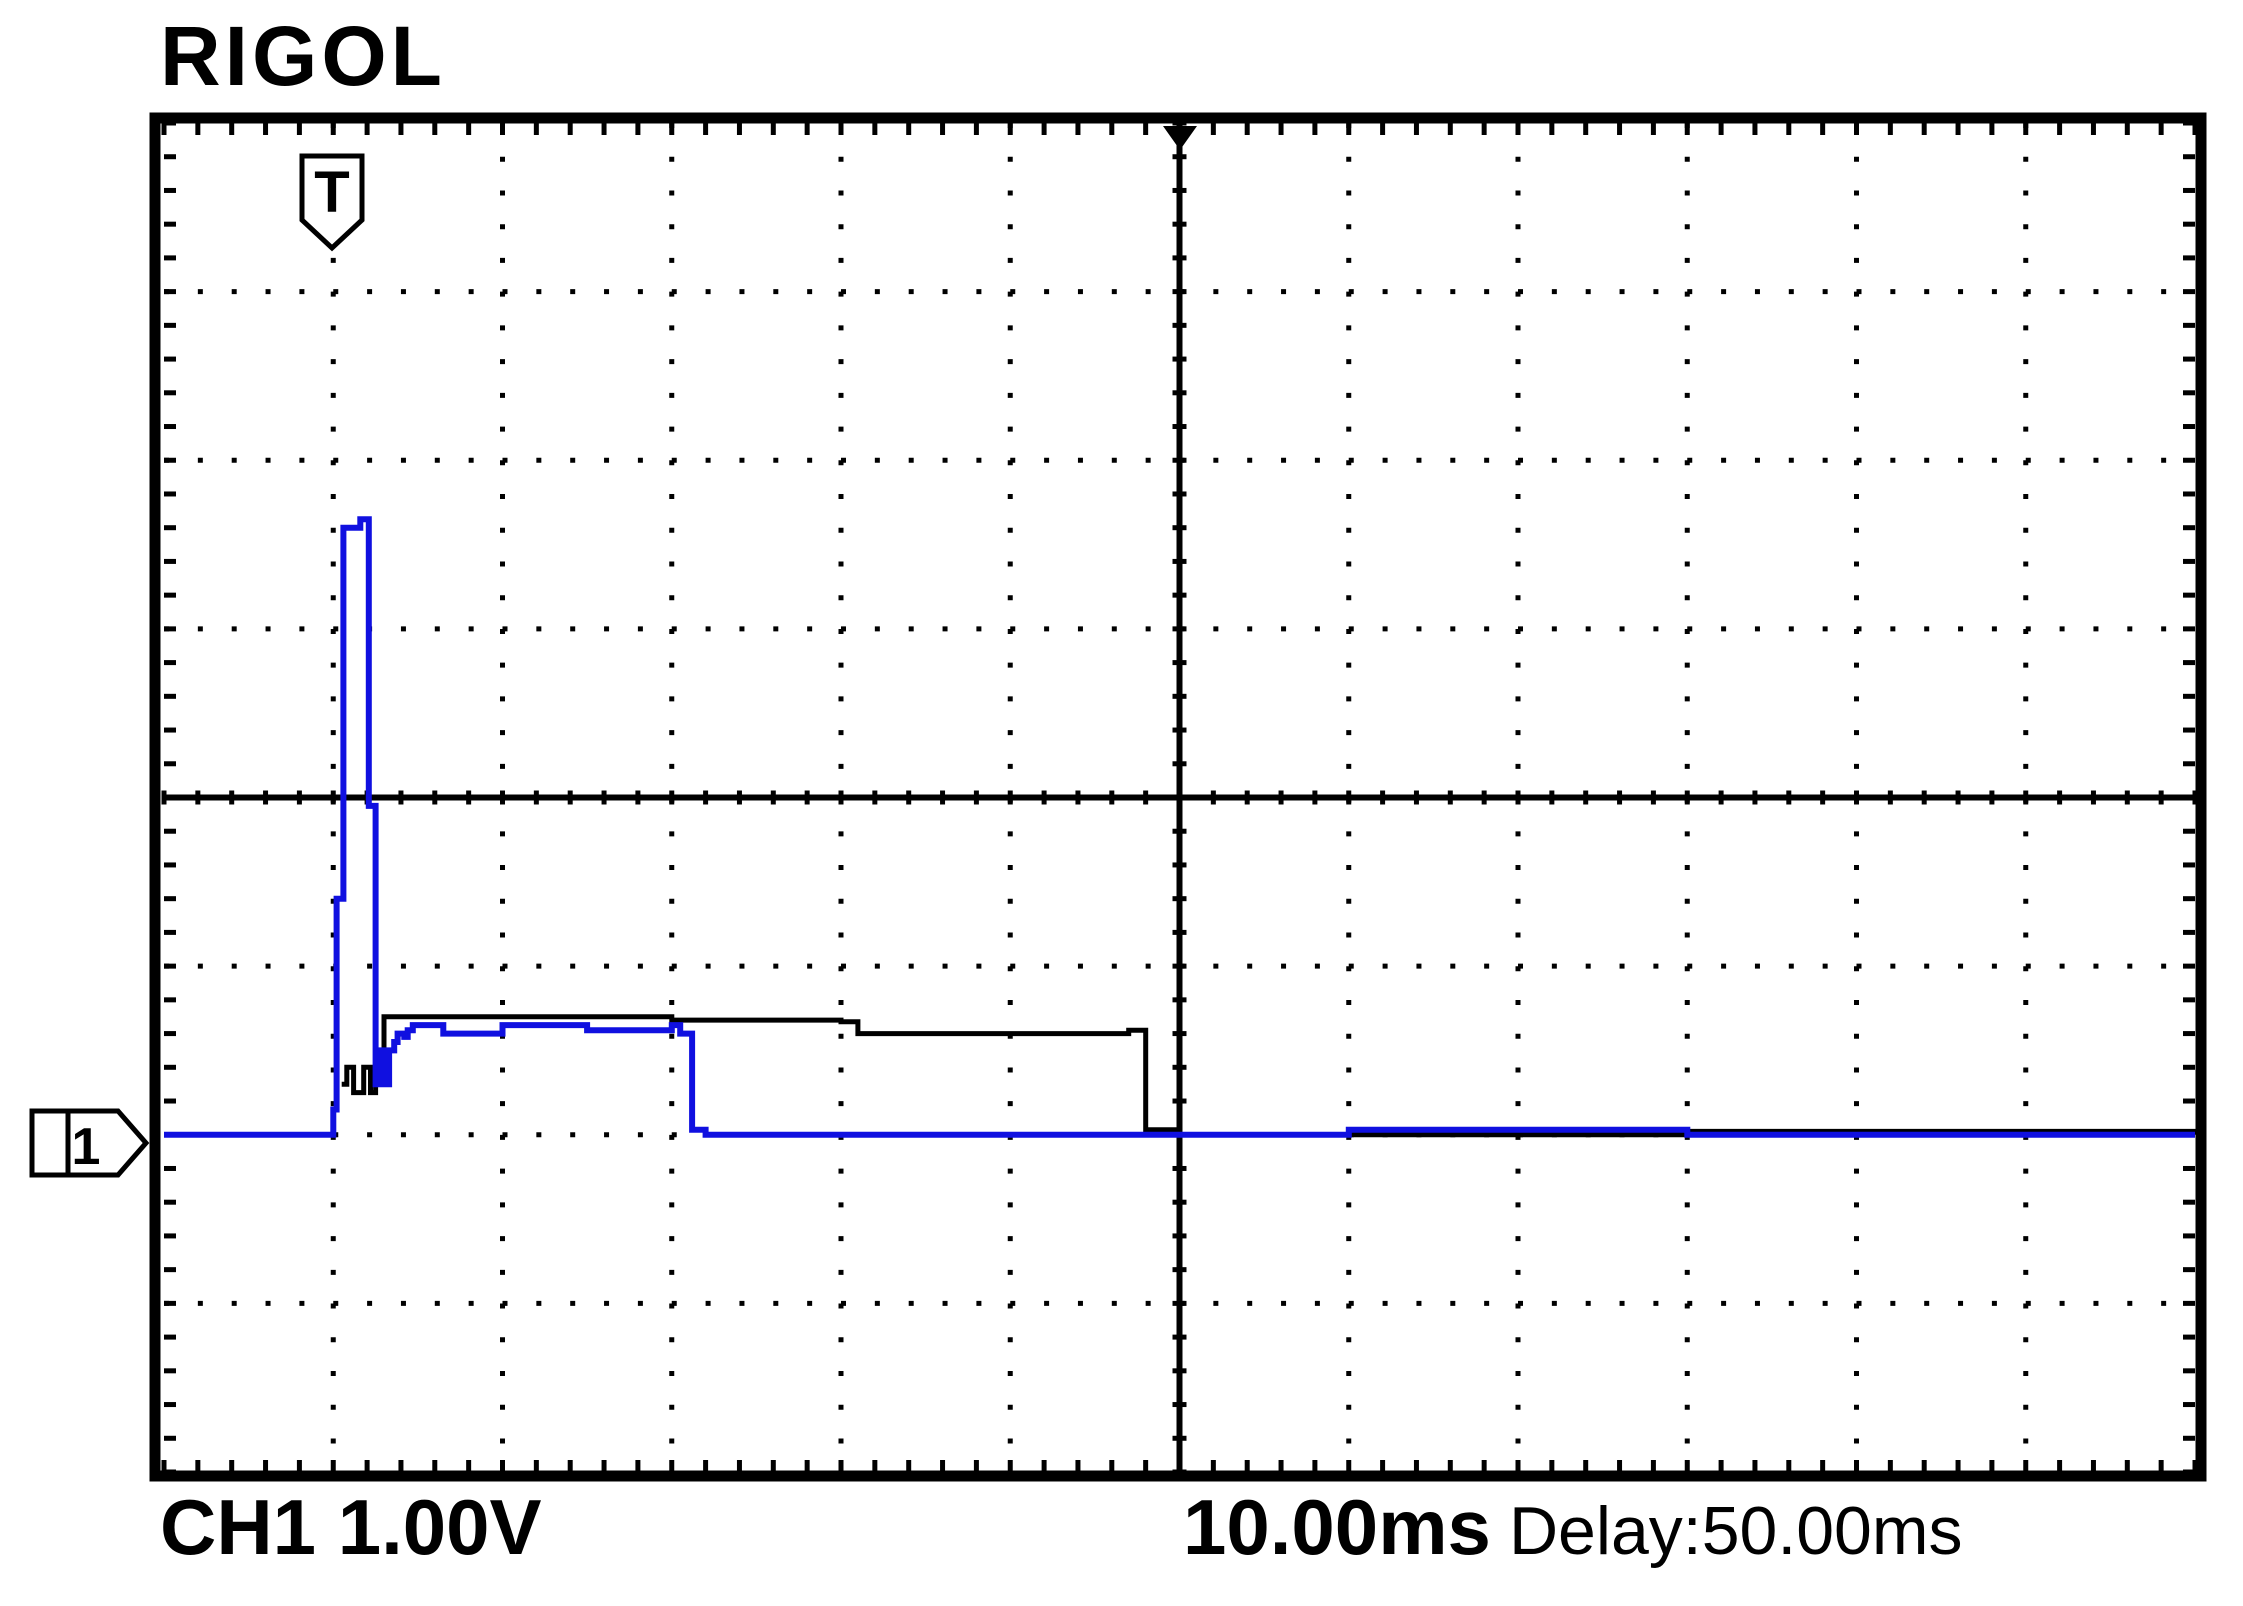 The width and height of the screenshot is (2243, 1606). I want to click on brand-logo: RIGOL, so click(303, 56).